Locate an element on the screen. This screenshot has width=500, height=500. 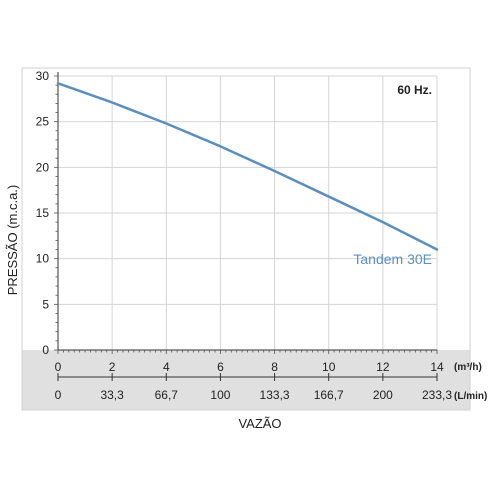
secondary-x-unit-label: (L/min) is located at coordinates (470, 396).